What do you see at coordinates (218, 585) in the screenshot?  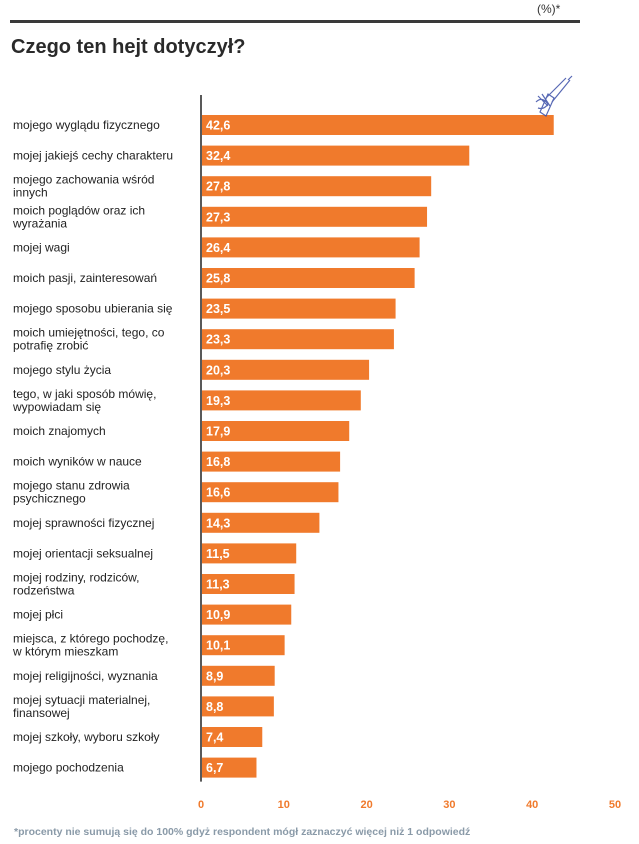 I see `bar-value-label: 11,3` at bounding box center [218, 585].